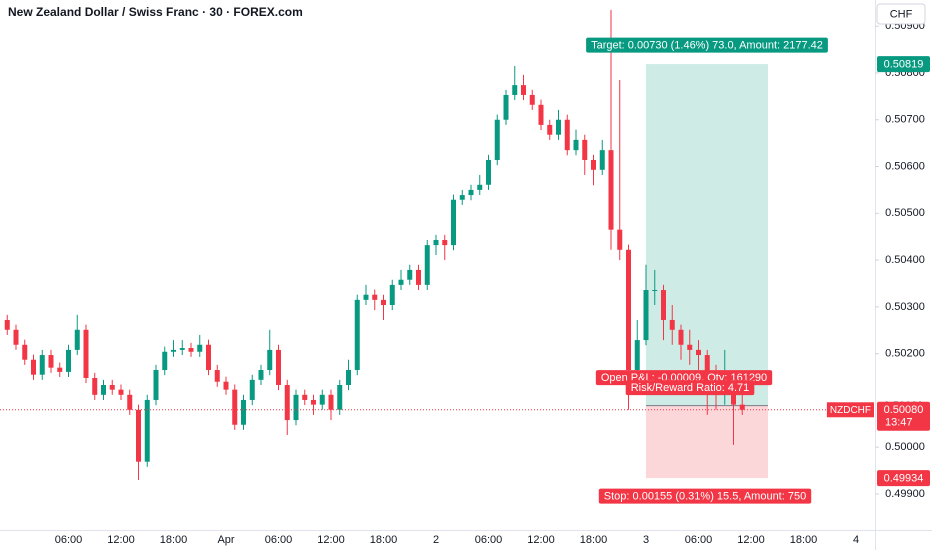 The image size is (932, 550). Describe the element at coordinates (905, 26) in the screenshot. I see `y-tick-label: 0.50900` at that location.